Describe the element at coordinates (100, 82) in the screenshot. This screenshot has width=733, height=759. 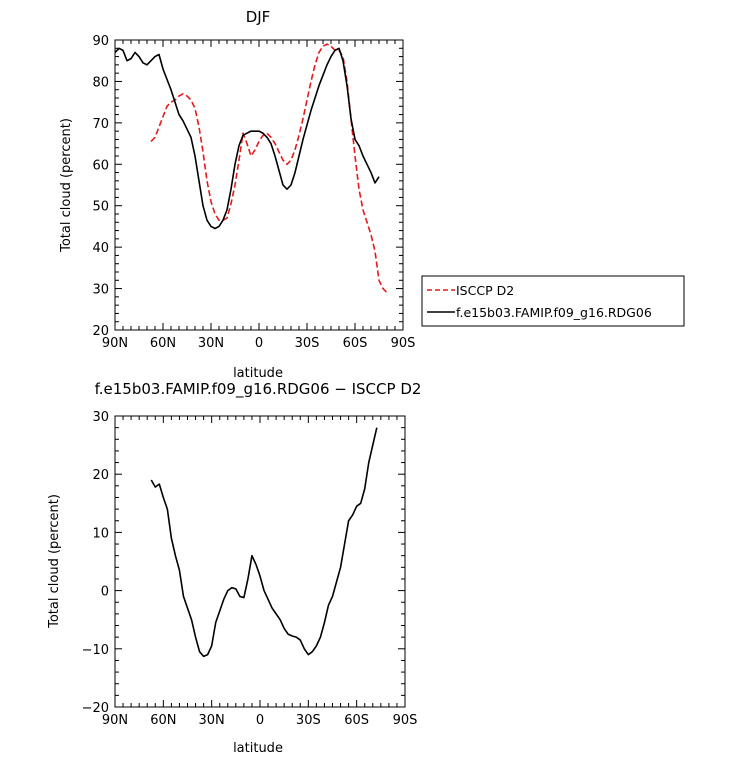
I see `top-y-tick-label: 80` at that location.